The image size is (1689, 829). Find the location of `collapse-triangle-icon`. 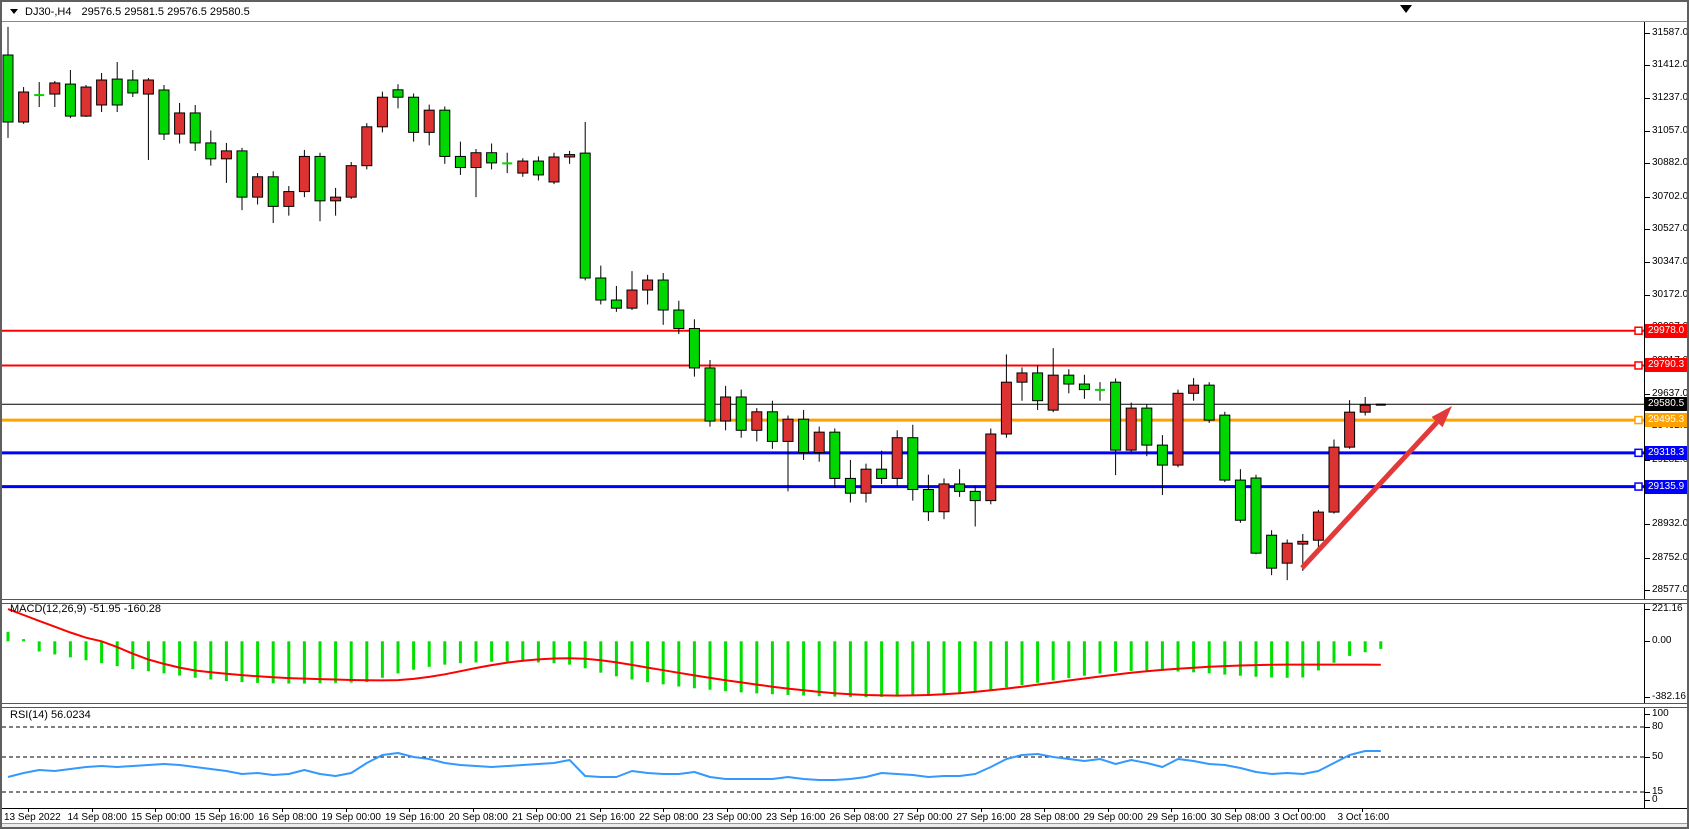

collapse-triangle-icon is located at coordinates (14, 11).